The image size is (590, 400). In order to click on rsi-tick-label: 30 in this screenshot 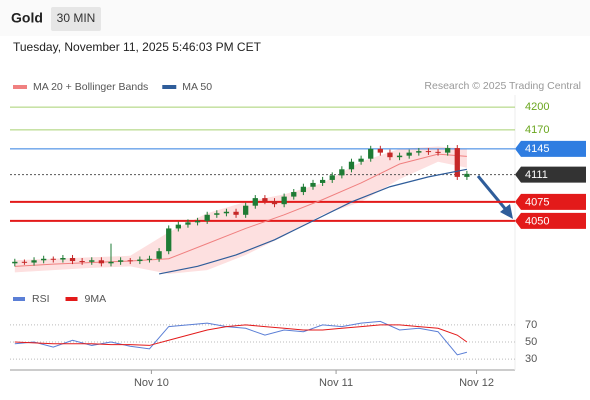, I will do `click(531, 359)`.